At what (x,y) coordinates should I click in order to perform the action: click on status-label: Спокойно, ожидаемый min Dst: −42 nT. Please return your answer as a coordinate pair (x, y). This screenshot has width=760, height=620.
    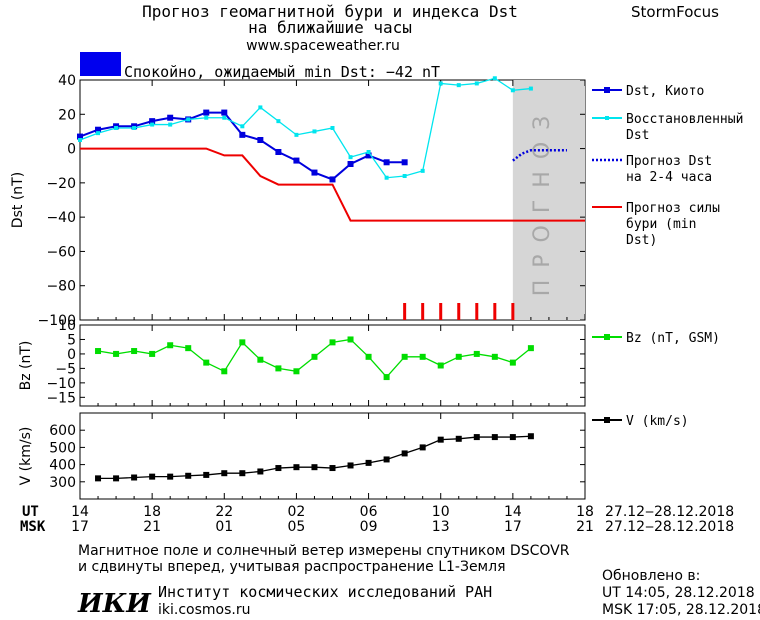
    Looking at the image, I should click on (282, 72).